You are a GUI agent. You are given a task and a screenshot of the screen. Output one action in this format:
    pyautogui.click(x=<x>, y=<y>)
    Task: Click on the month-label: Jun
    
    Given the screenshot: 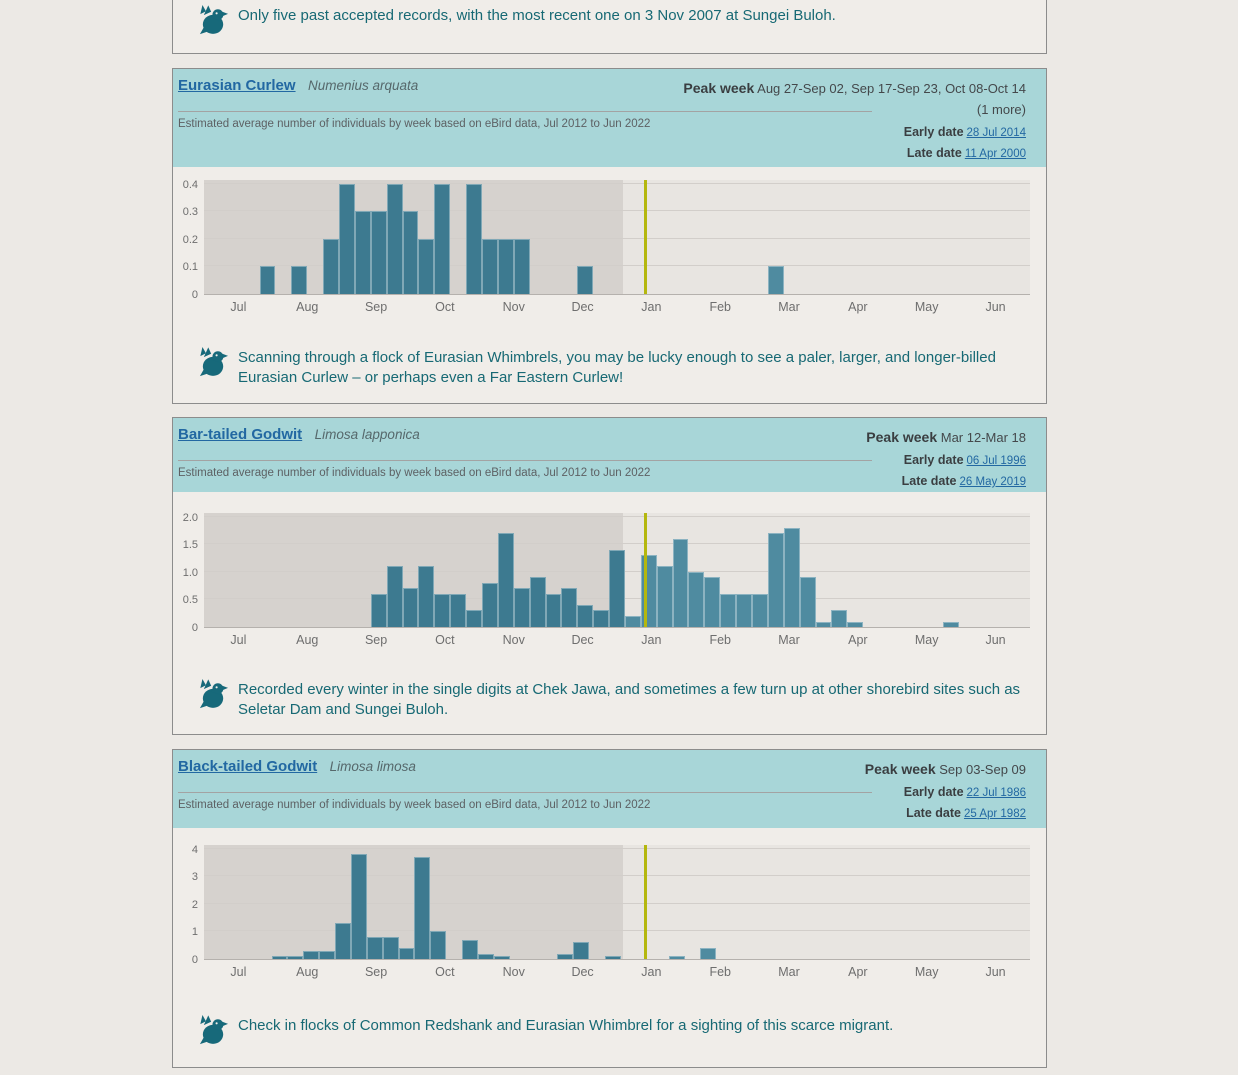 What is the action you would take?
    pyautogui.click(x=995, y=307)
    